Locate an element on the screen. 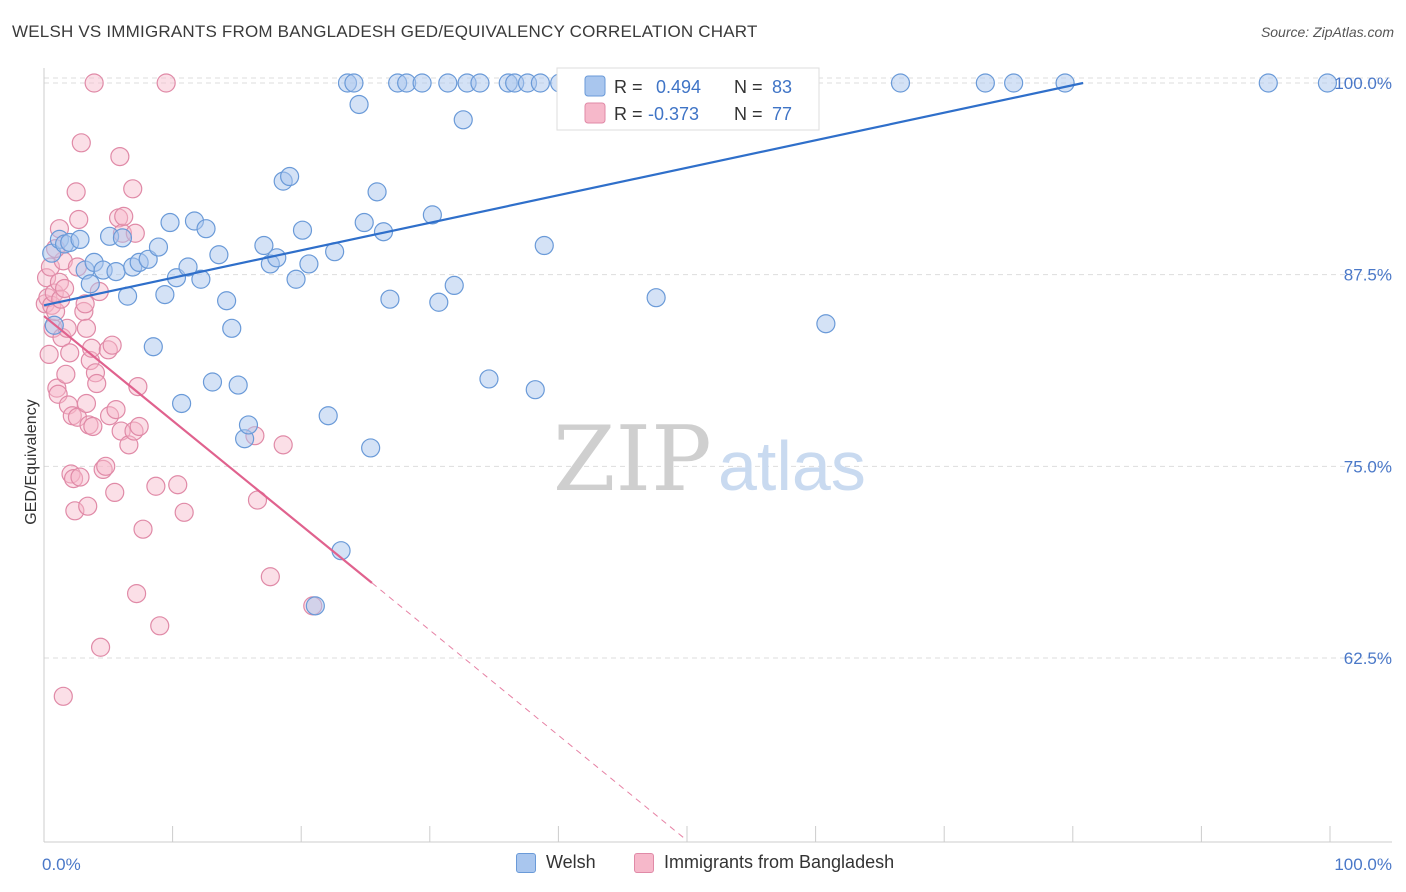 This screenshot has height=892, width=1406. legend-box: R = 0.494 N = 83 R = -0.373 N = 77 is located at coordinates (688, 99).